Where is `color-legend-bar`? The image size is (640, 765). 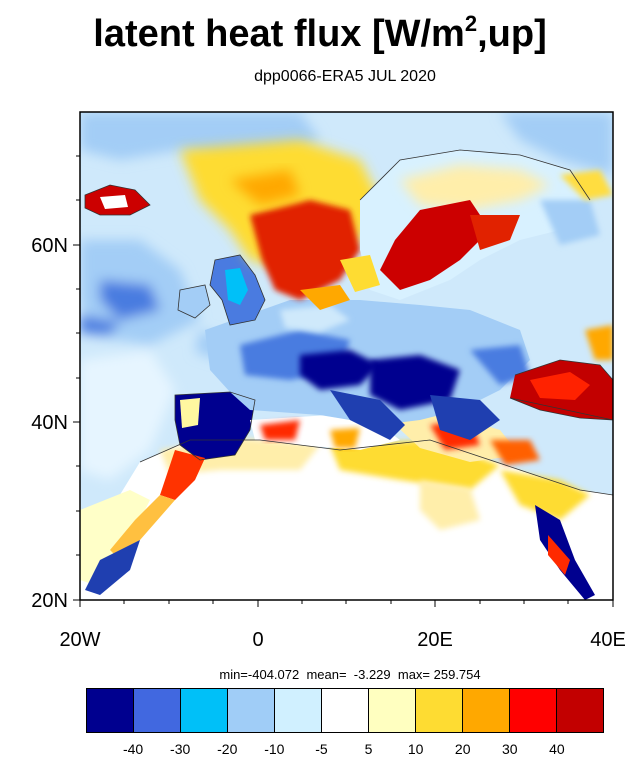 color-legend-bar is located at coordinates (345, 710).